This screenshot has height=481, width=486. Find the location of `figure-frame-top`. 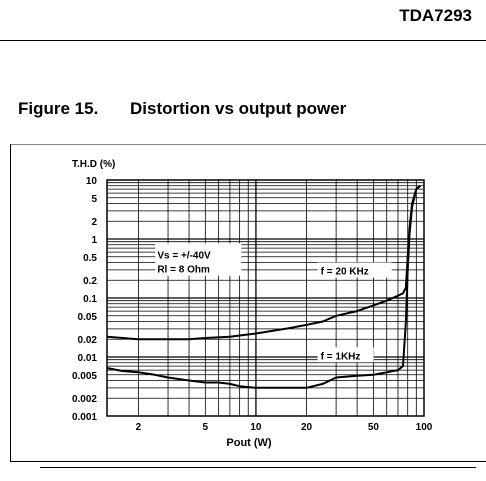

figure-frame-top is located at coordinates (248, 144).